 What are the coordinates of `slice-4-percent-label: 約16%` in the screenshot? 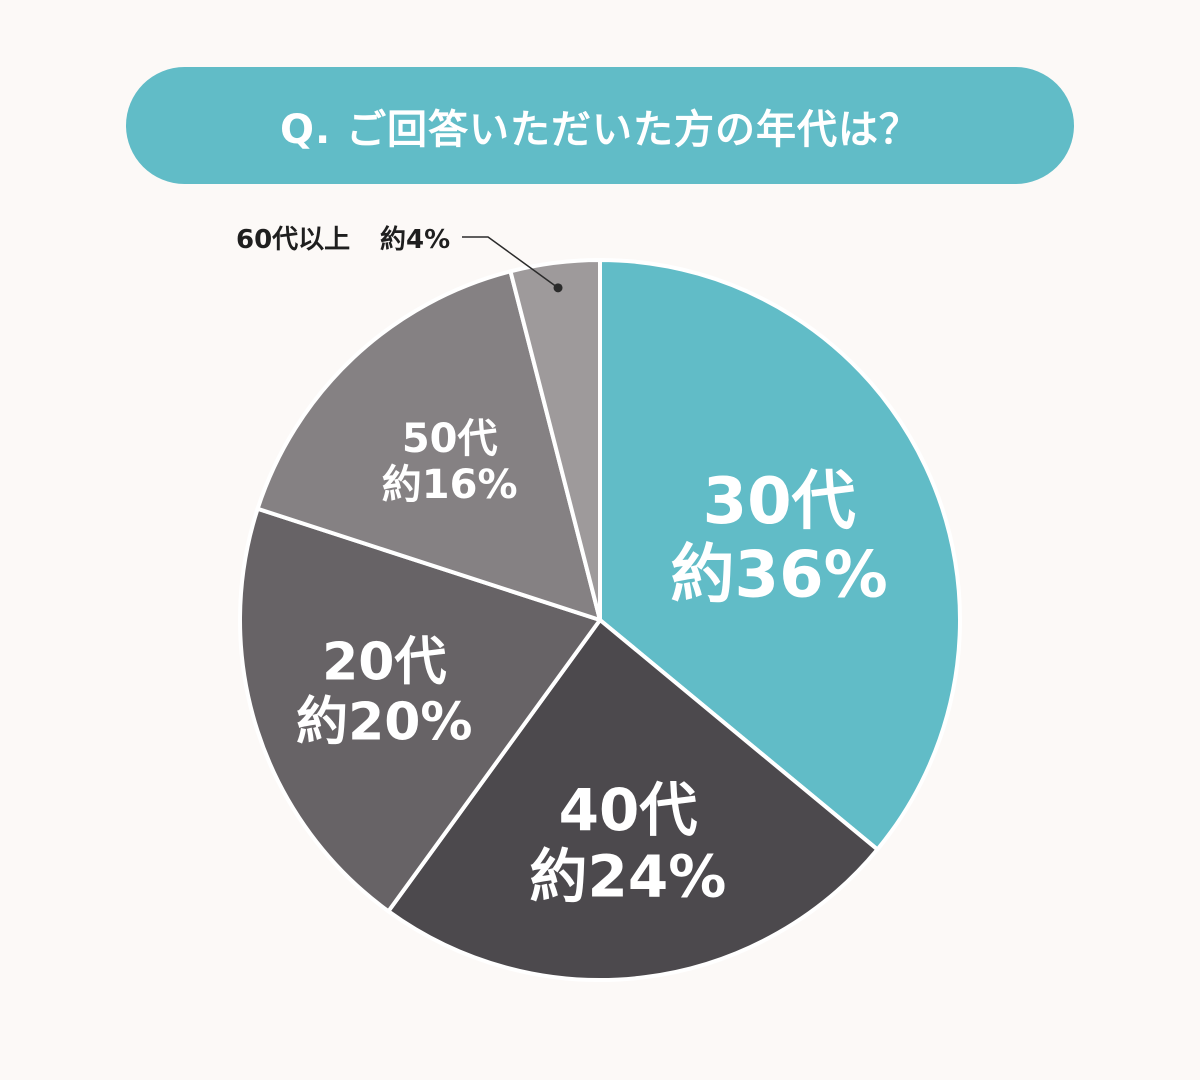 It's located at (450, 485).